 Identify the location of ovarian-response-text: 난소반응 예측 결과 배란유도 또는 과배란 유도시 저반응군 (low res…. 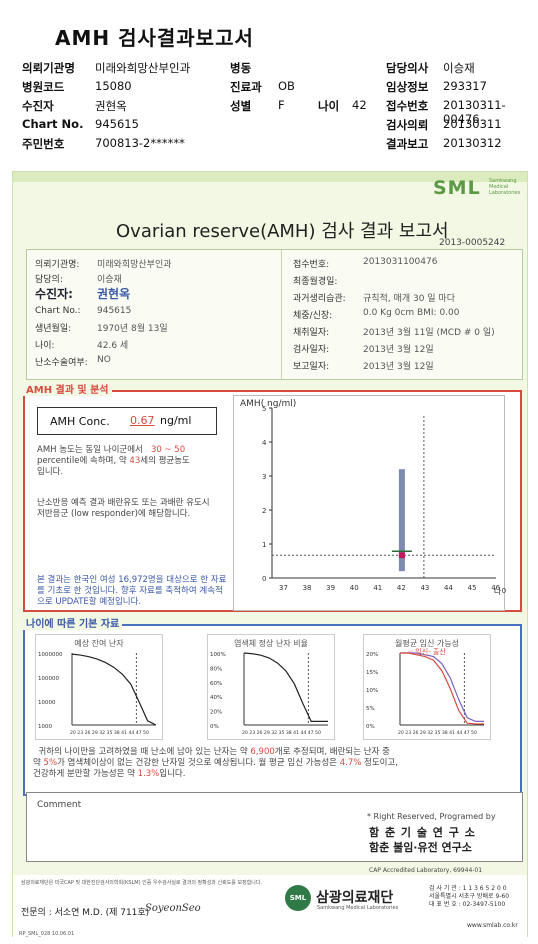
(123, 508).